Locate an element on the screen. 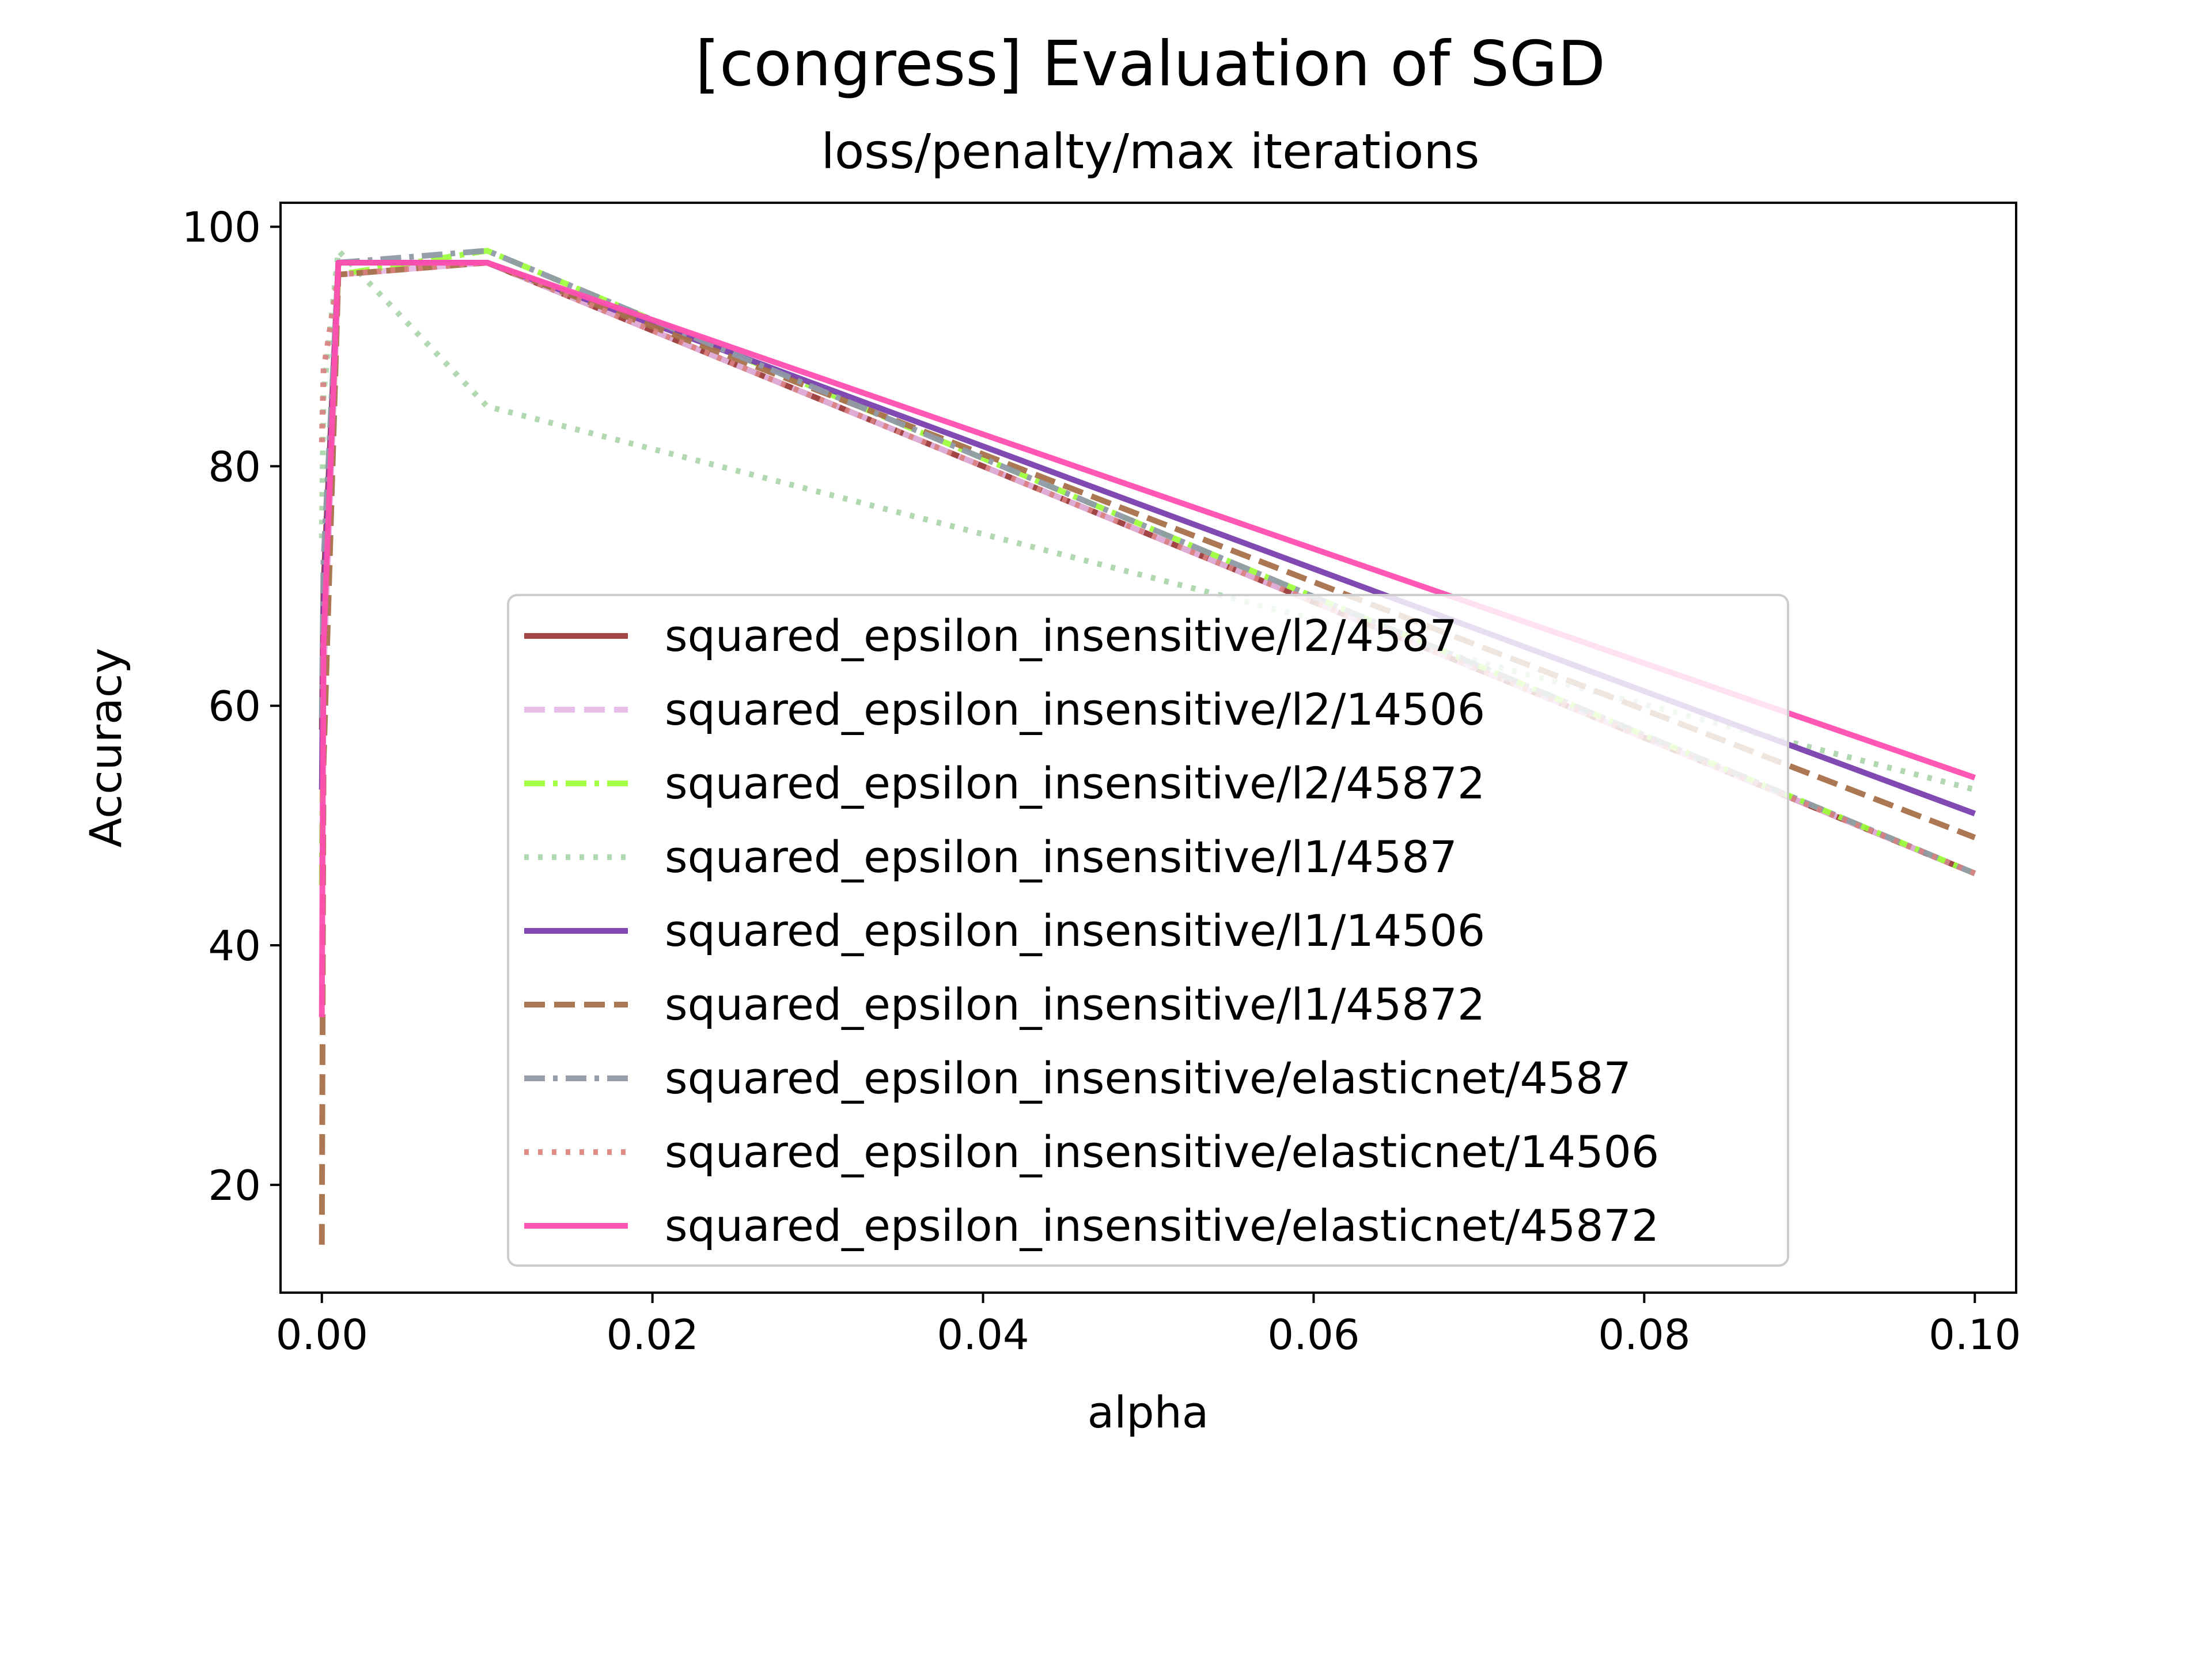  y-tick-label: 20 is located at coordinates (234, 1185).